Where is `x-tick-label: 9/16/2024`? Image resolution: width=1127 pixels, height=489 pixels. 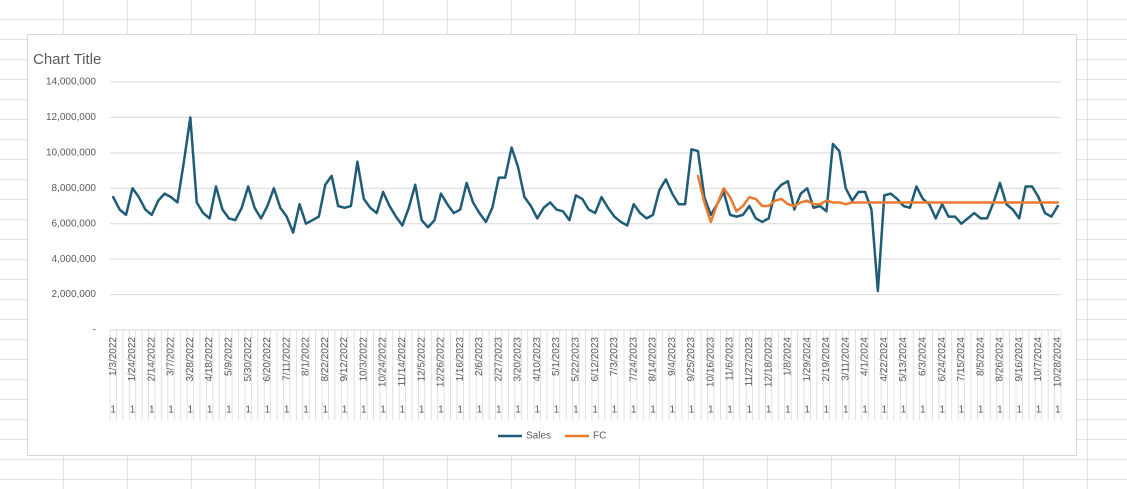 x-tick-label: 9/16/2024 is located at coordinates (1019, 359).